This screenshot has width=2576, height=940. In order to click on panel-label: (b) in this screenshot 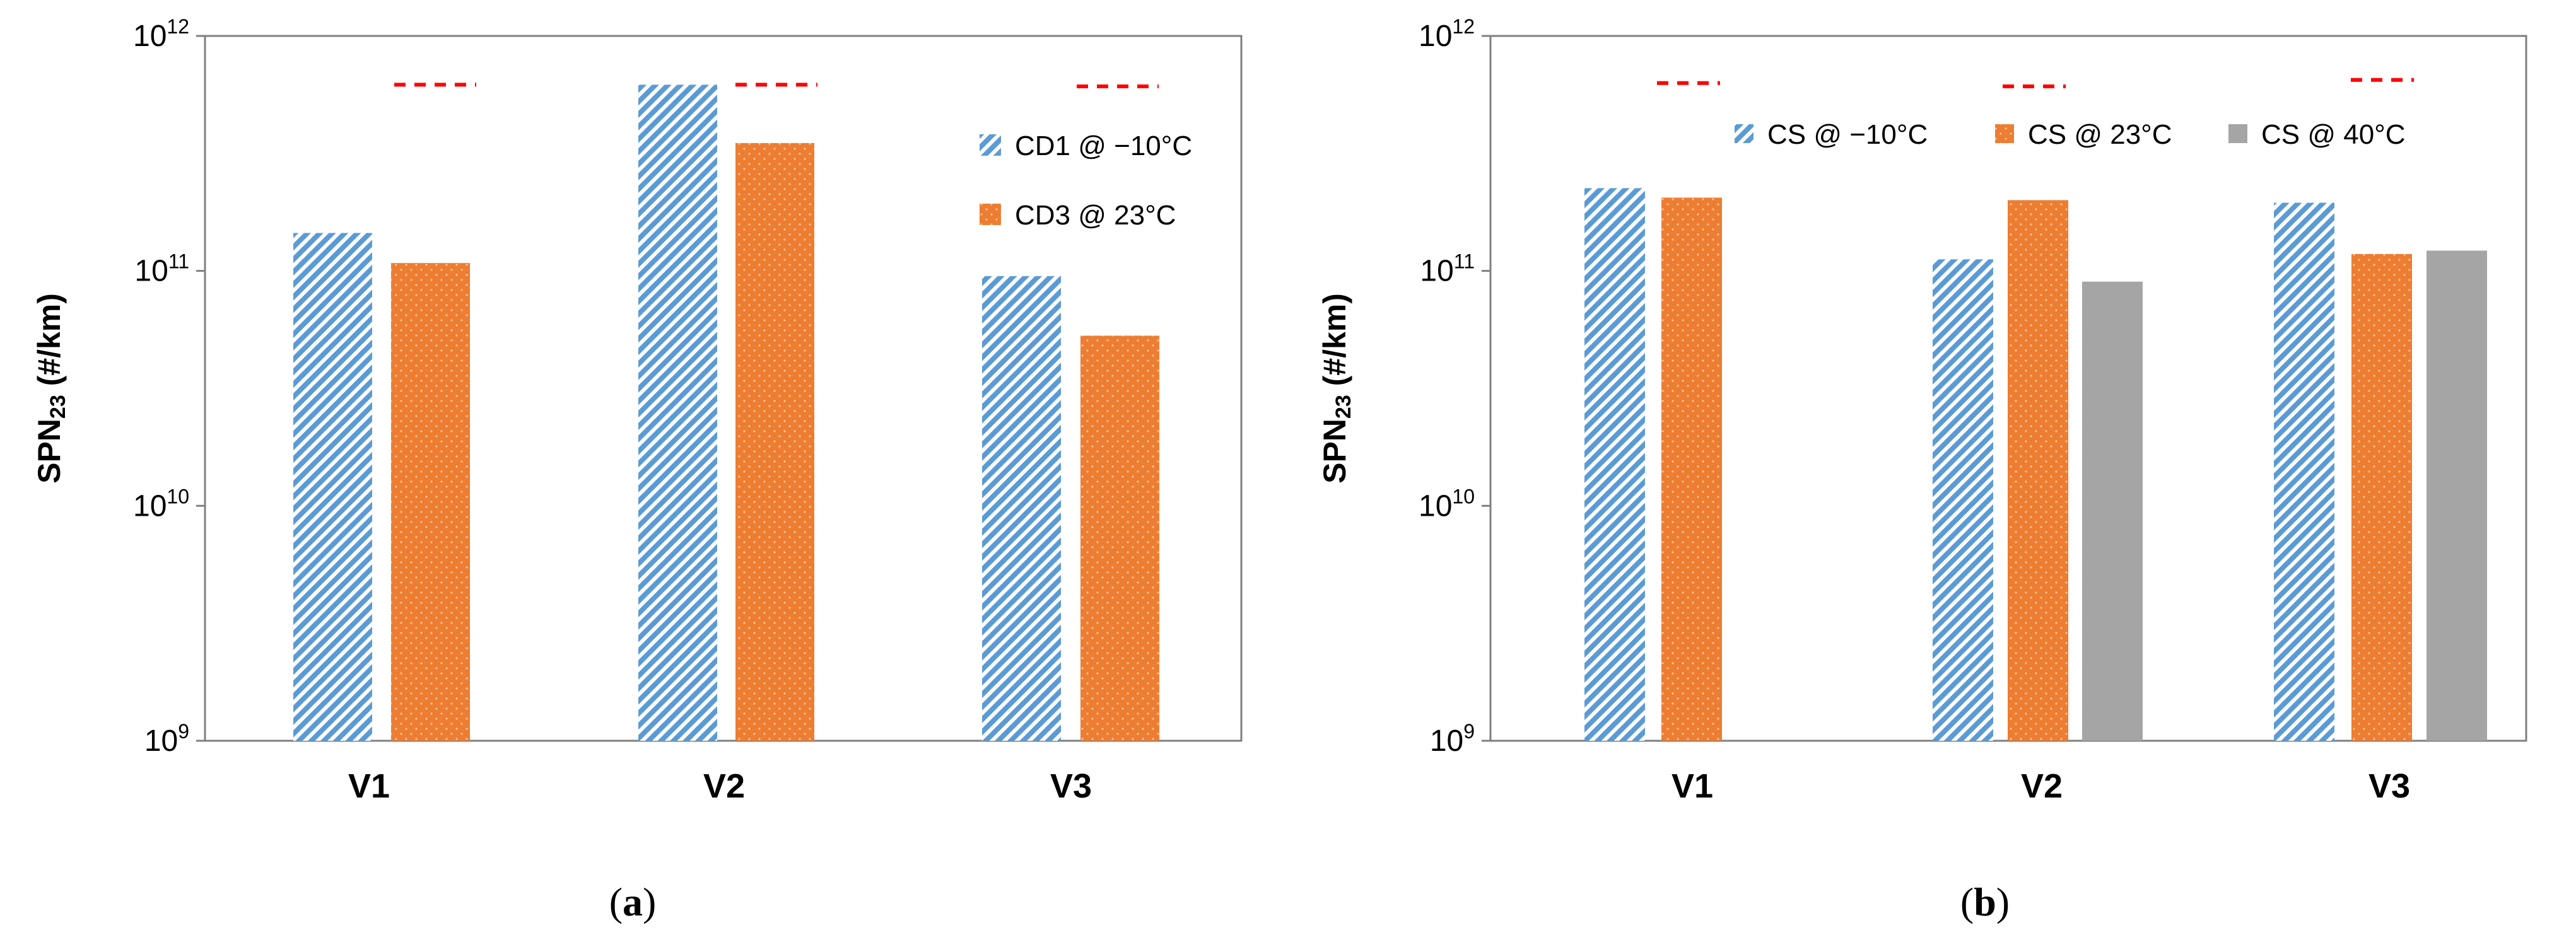, I will do `click(1985, 901)`.